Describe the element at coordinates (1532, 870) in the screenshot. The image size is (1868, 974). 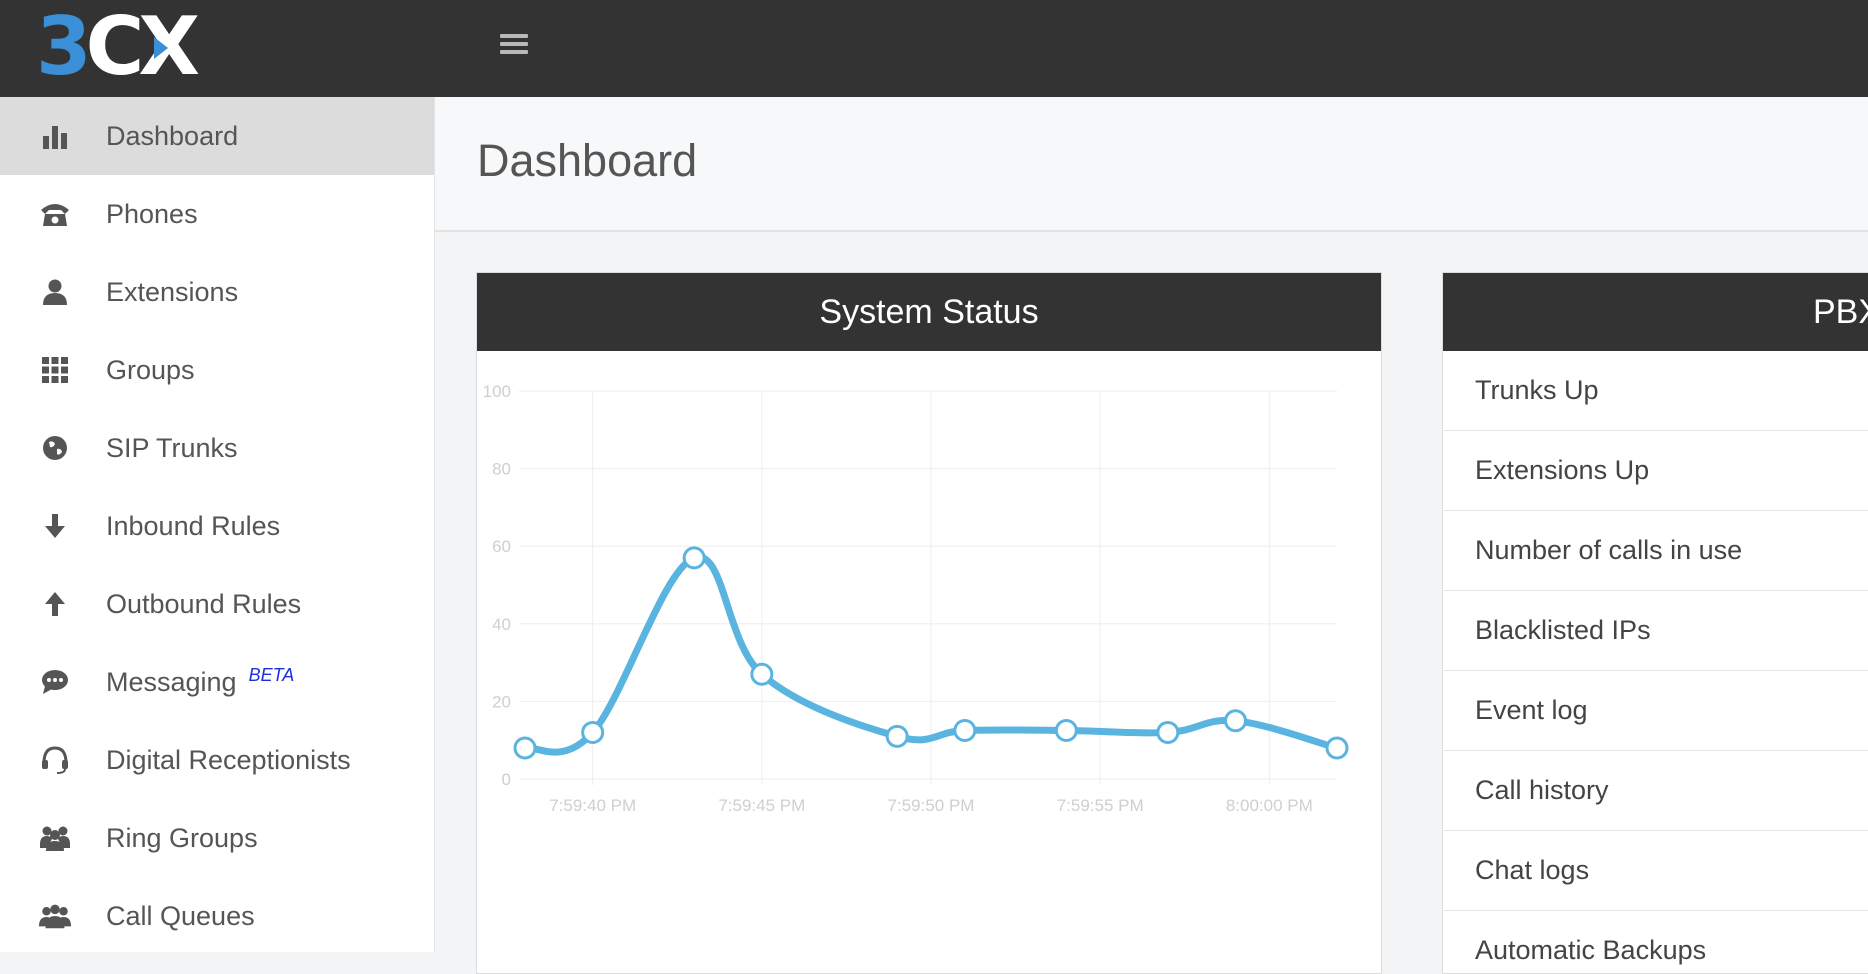
I see `pbx-row-label: Chat logs` at that location.